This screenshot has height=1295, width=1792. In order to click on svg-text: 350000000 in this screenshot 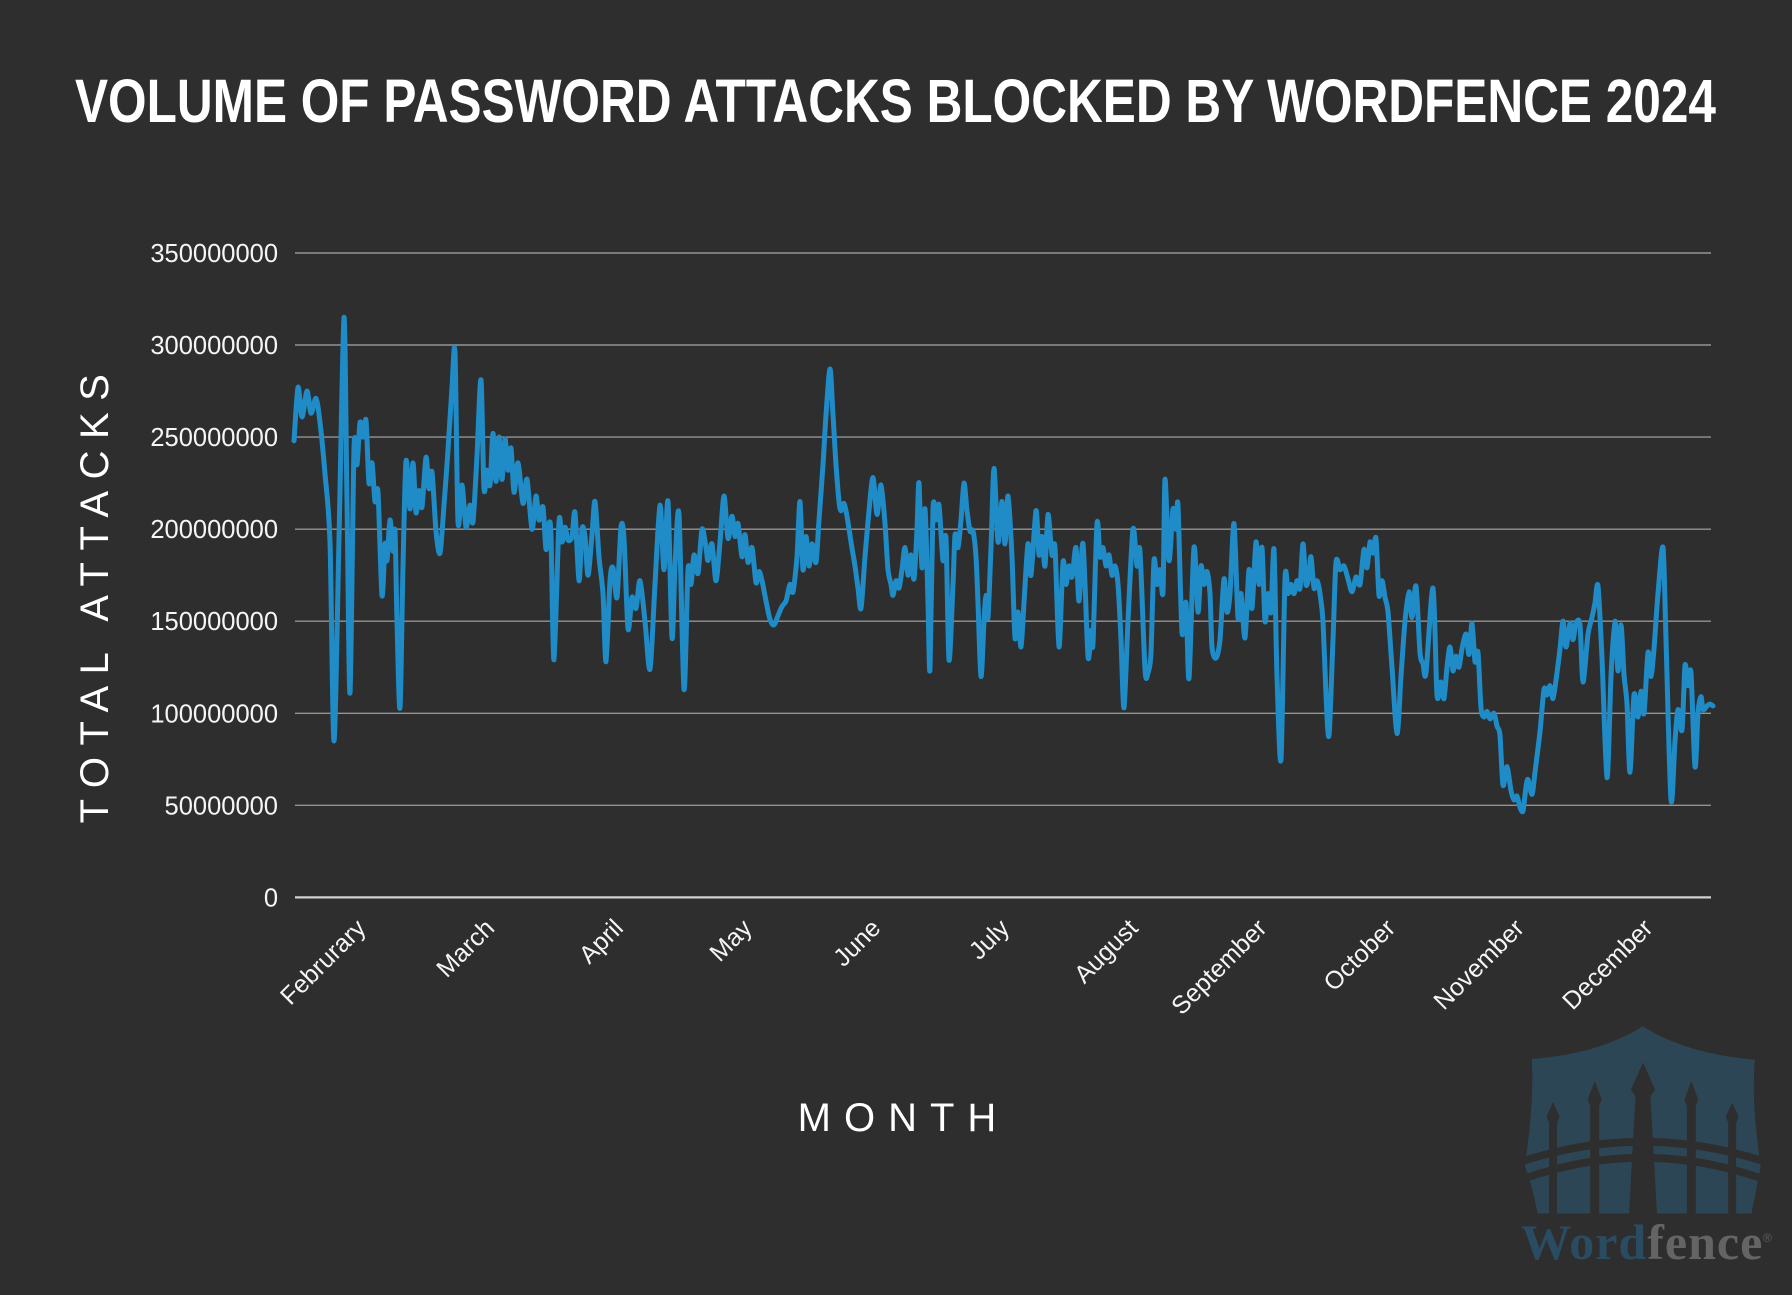, I will do `click(214, 254)`.